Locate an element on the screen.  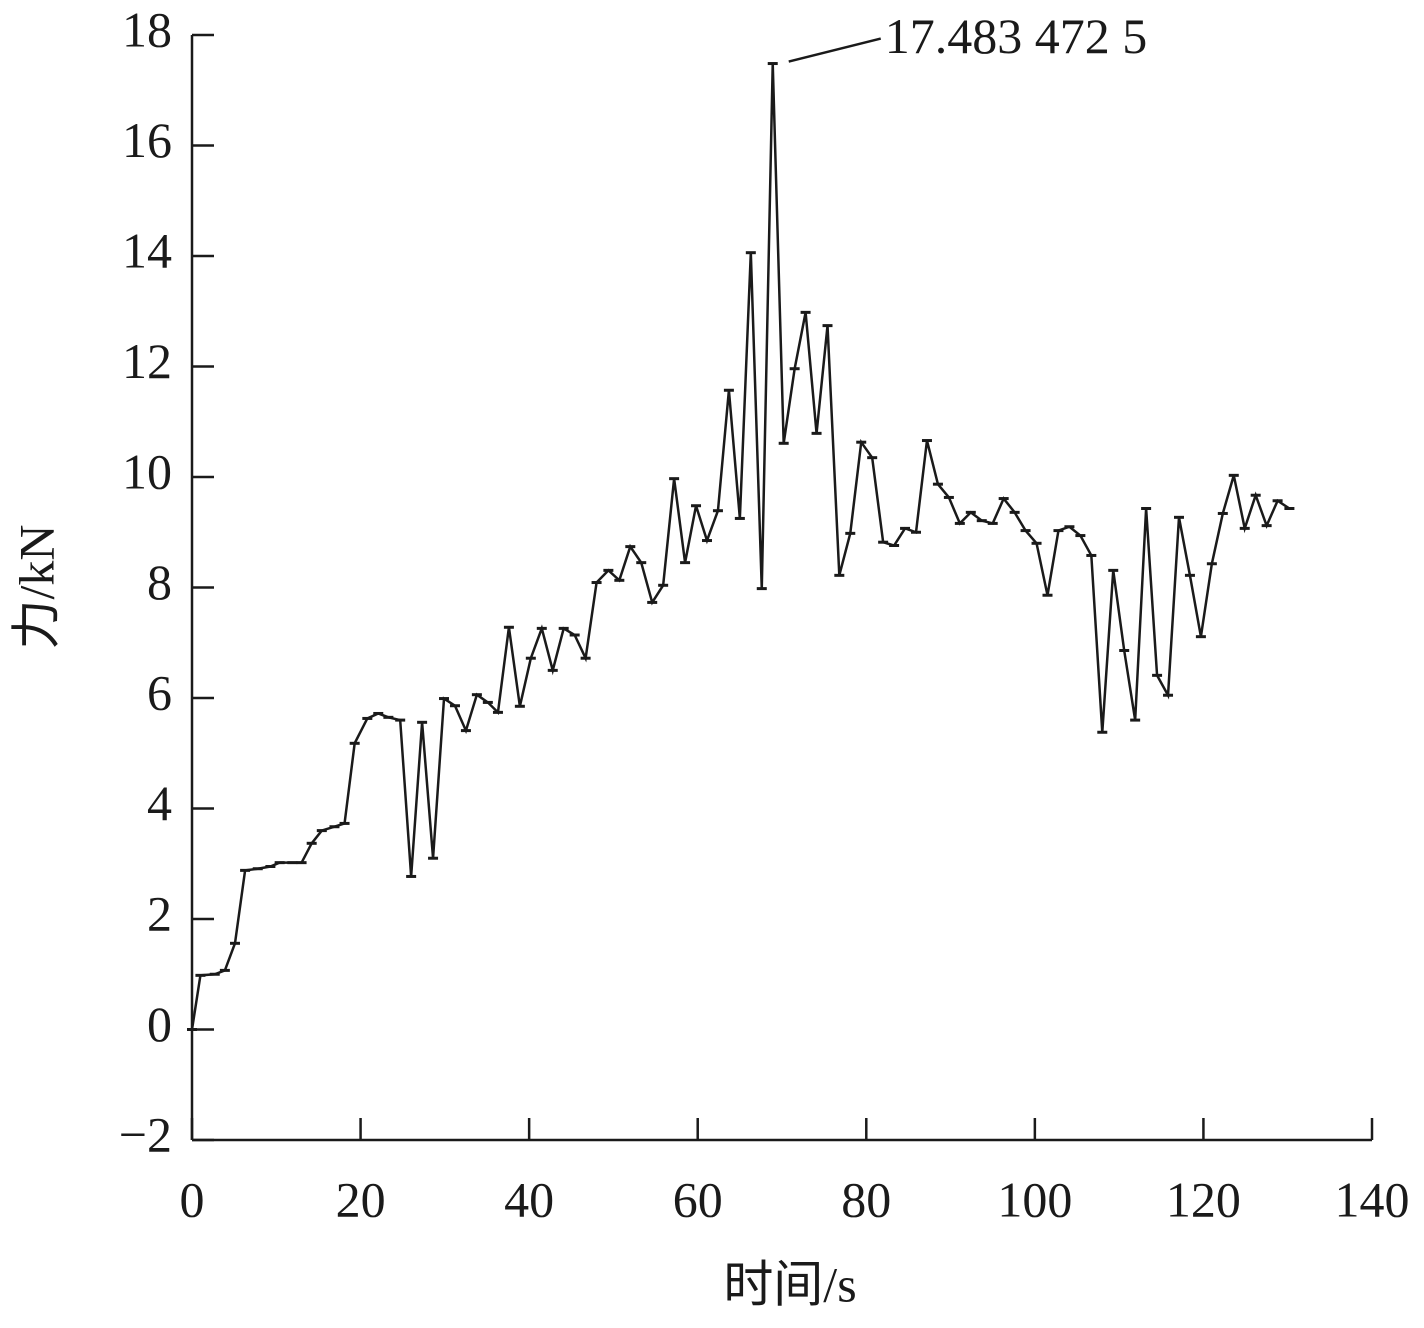
x-tick-label: 80 is located at coordinates (866, 1199).